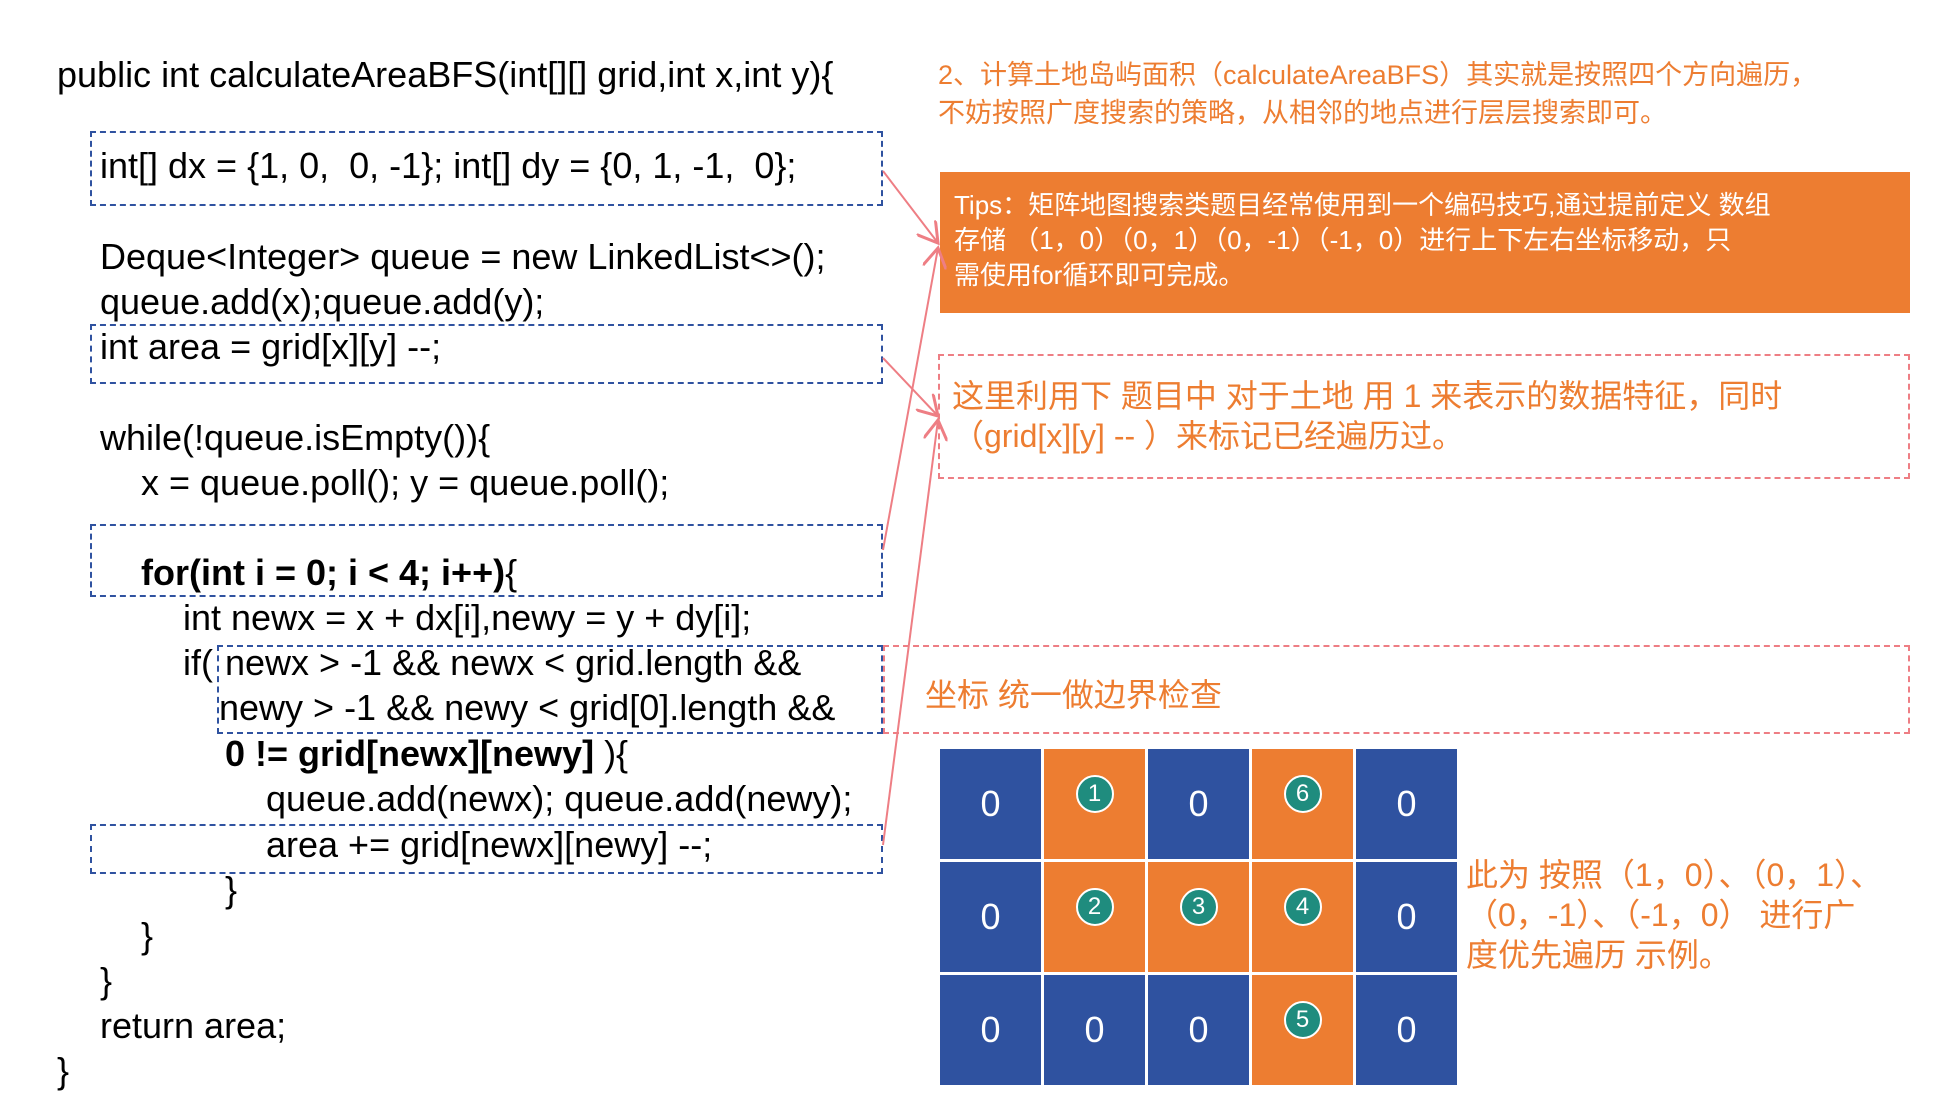 The image size is (1947, 1106). I want to click on highlight-direction-arrays, so click(486, 168).